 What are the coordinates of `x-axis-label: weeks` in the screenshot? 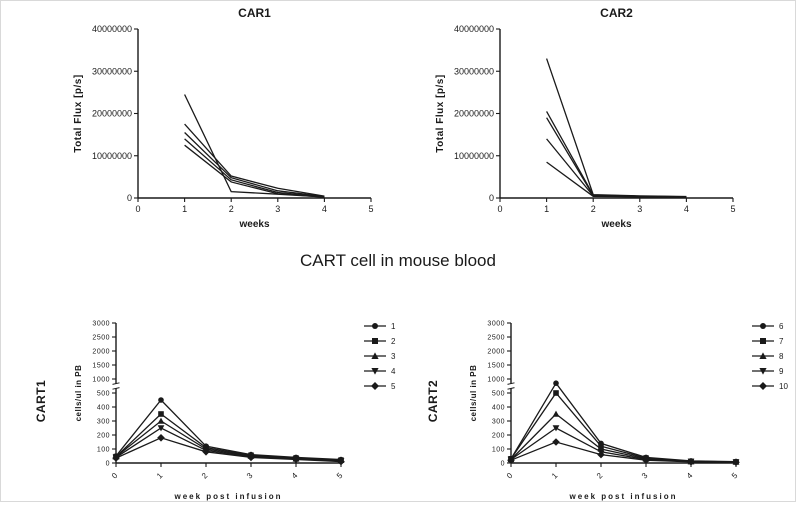 It's located at (253, 224).